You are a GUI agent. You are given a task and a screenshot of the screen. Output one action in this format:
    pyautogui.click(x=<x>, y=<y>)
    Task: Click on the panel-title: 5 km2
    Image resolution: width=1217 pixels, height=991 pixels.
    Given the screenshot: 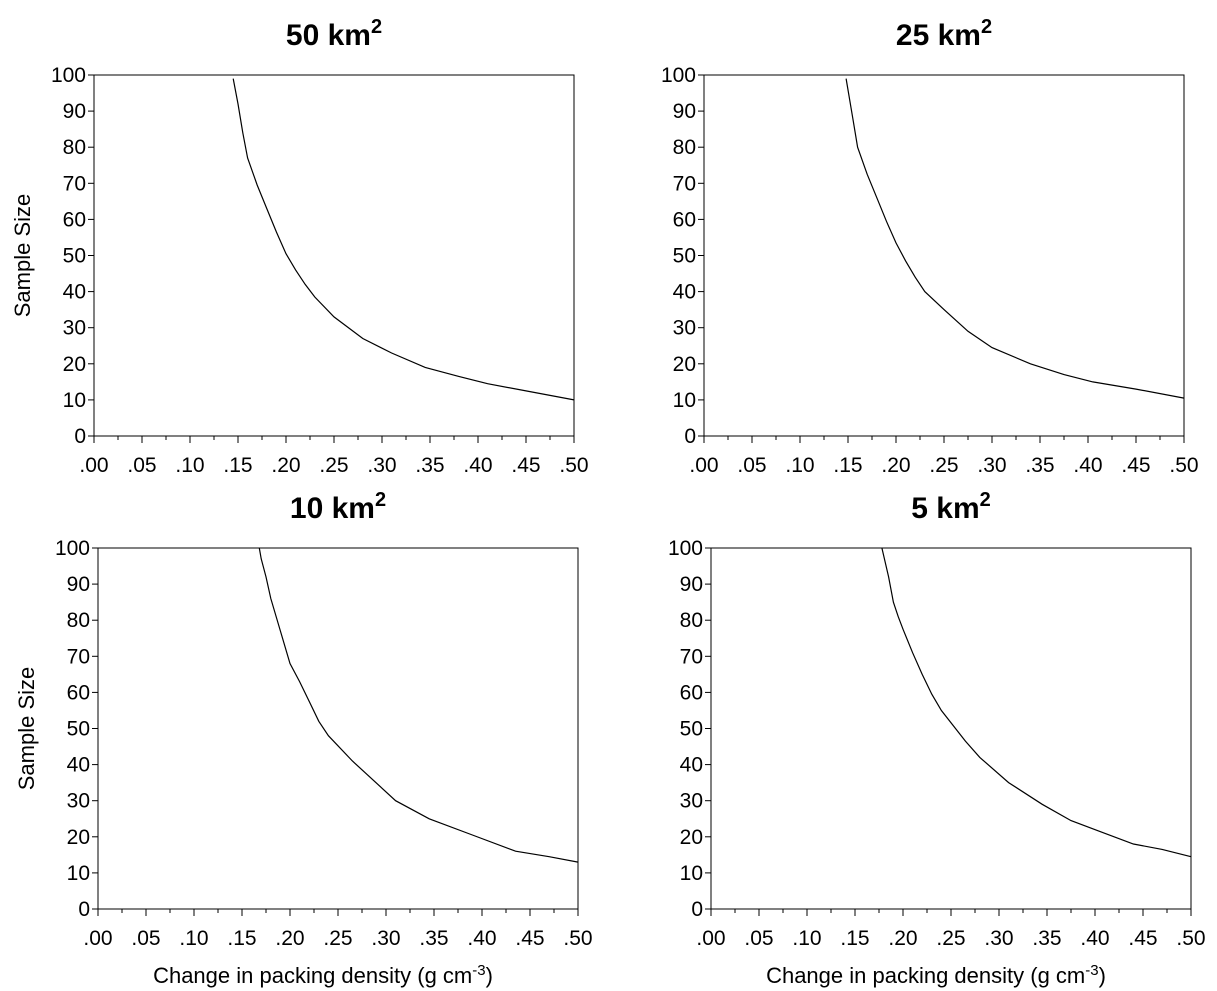 What is the action you would take?
    pyautogui.click(x=951, y=507)
    